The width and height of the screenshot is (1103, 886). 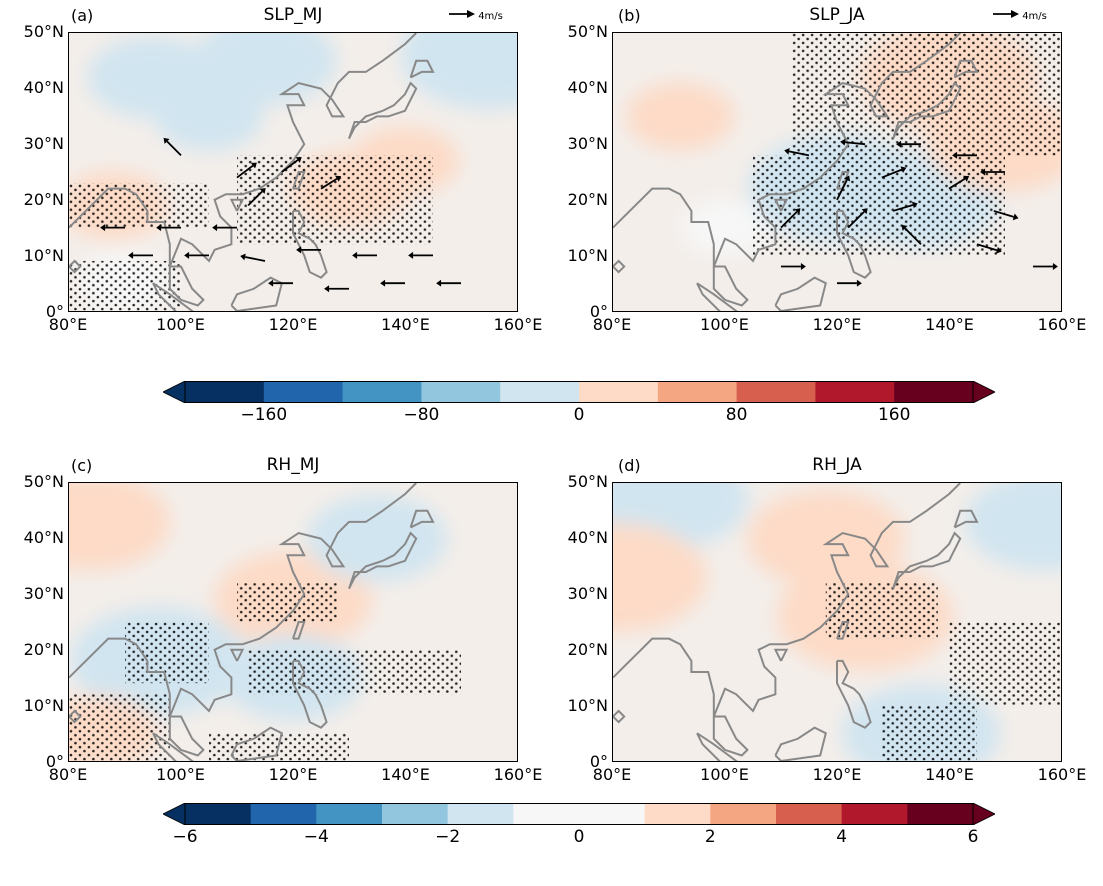 What do you see at coordinates (293, 15) in the screenshot?
I see `panel-a-title: SLP_MJ` at bounding box center [293, 15].